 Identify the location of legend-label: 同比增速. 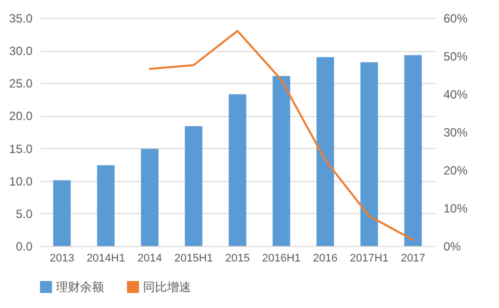
(167, 287).